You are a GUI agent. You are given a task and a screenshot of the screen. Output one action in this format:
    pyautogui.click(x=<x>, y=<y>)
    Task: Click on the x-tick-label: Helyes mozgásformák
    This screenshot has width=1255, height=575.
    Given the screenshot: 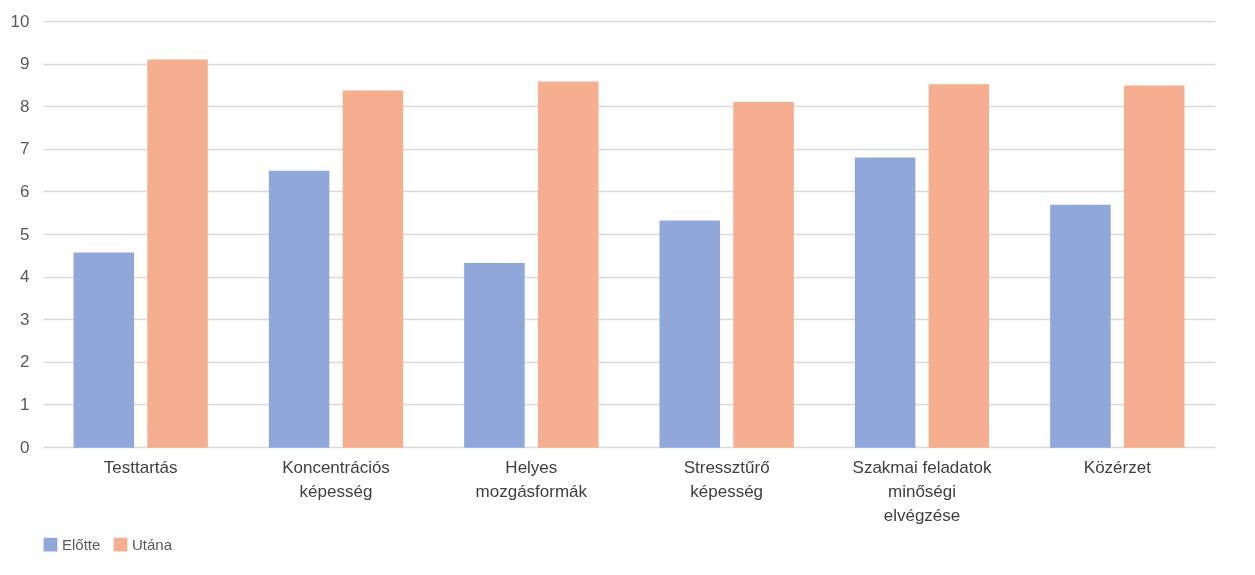 What is the action you would take?
    pyautogui.click(x=531, y=479)
    